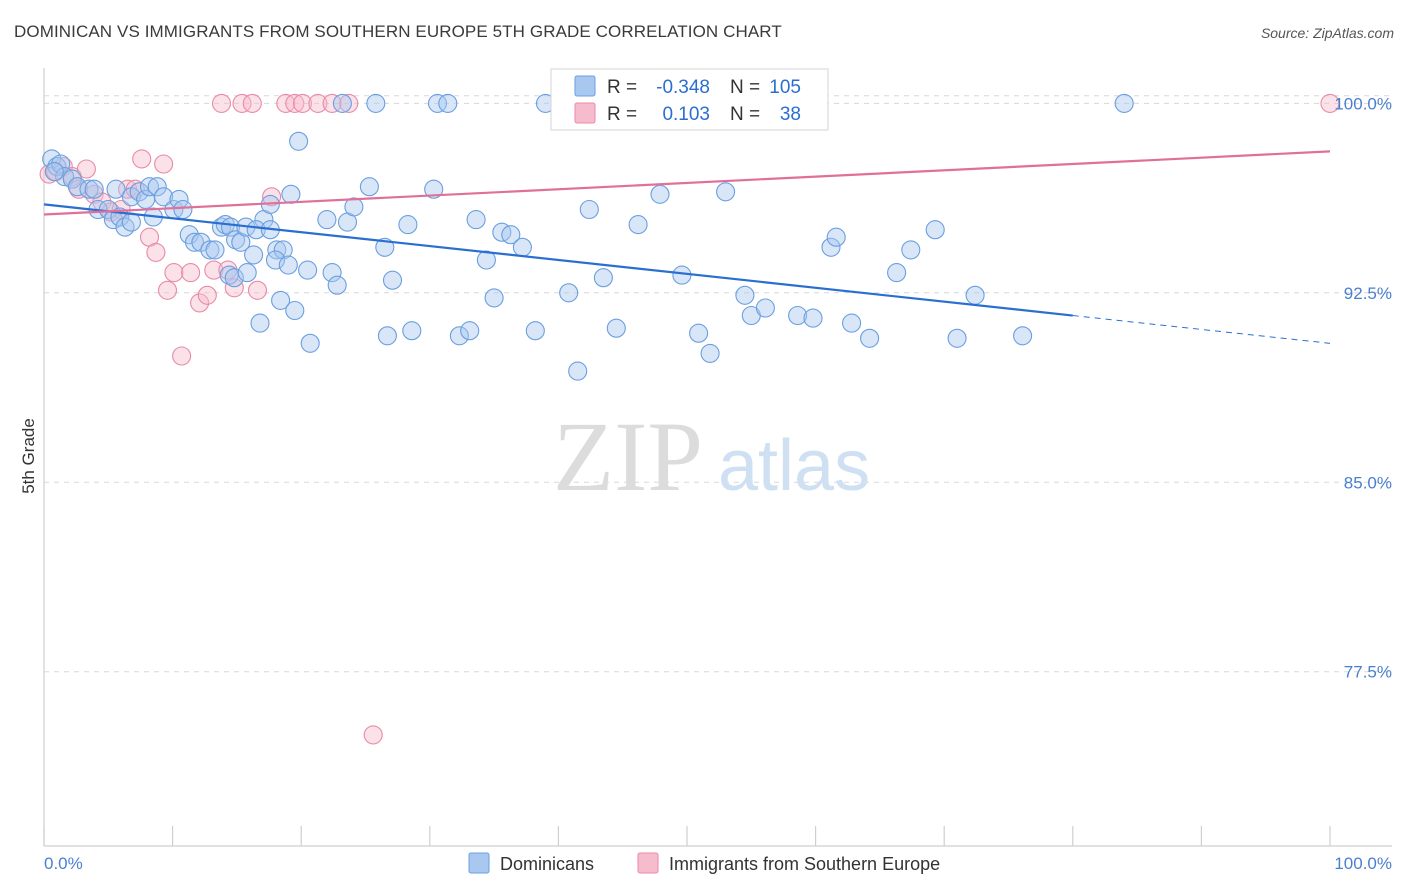 The width and height of the screenshot is (1406, 892). What do you see at coordinates (689, 99) in the screenshot?
I see `stats-legend-box` at bounding box center [689, 99].